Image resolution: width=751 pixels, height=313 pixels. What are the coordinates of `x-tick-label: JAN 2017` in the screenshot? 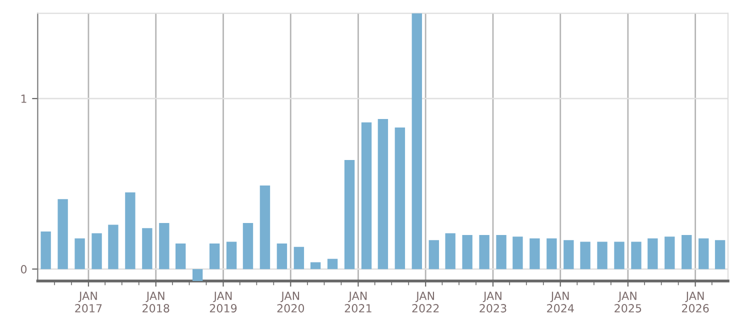 It's located at (88, 302).